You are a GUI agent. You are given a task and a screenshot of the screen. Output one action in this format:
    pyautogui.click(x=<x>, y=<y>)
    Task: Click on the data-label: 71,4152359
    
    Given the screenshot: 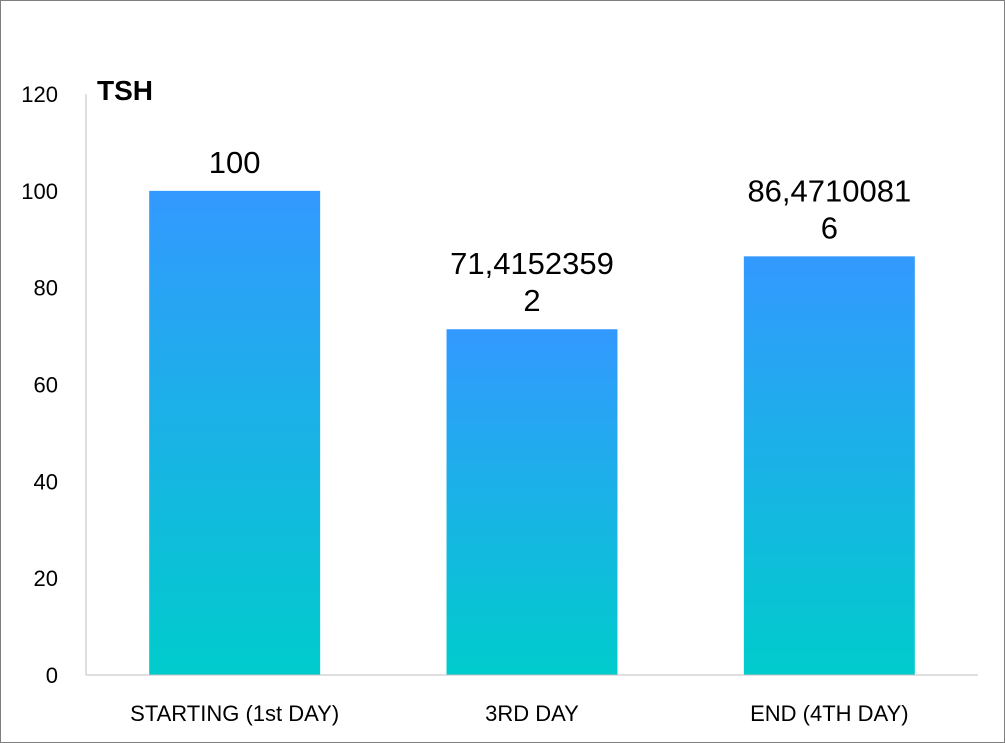 What is the action you would take?
    pyautogui.click(x=532, y=263)
    